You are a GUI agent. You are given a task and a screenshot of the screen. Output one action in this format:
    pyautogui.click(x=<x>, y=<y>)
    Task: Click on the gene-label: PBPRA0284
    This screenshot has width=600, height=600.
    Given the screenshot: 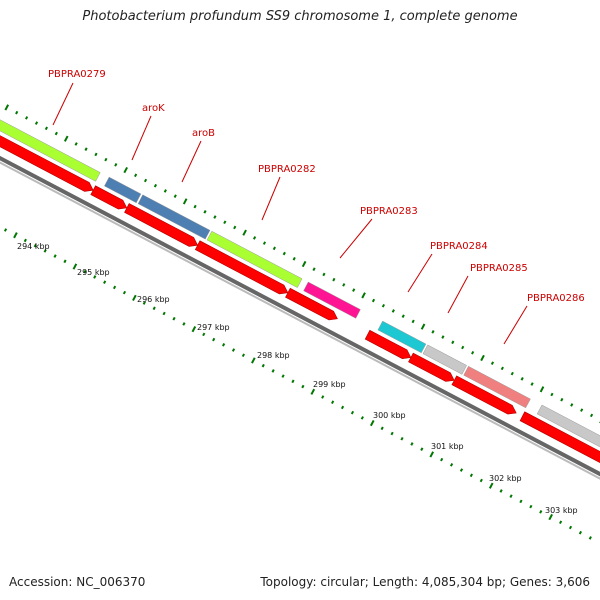 What is the action you would take?
    pyautogui.click(x=459, y=246)
    